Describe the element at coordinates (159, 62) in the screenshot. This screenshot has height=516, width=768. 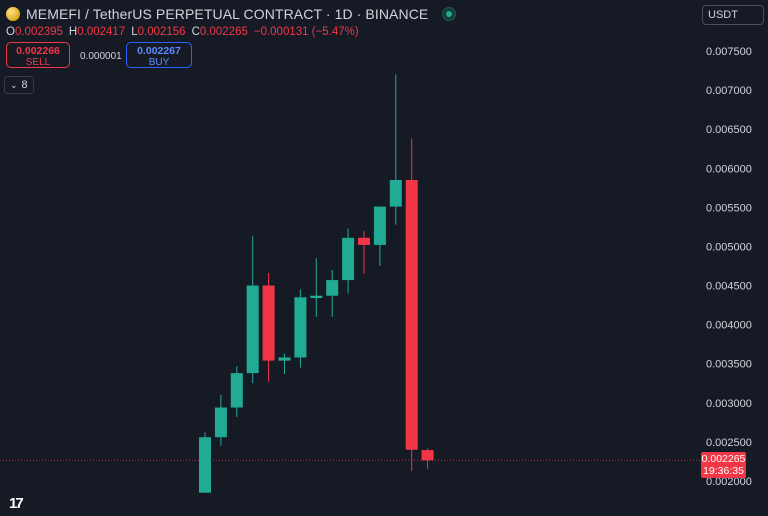
I see `buy-label: BUY` at that location.